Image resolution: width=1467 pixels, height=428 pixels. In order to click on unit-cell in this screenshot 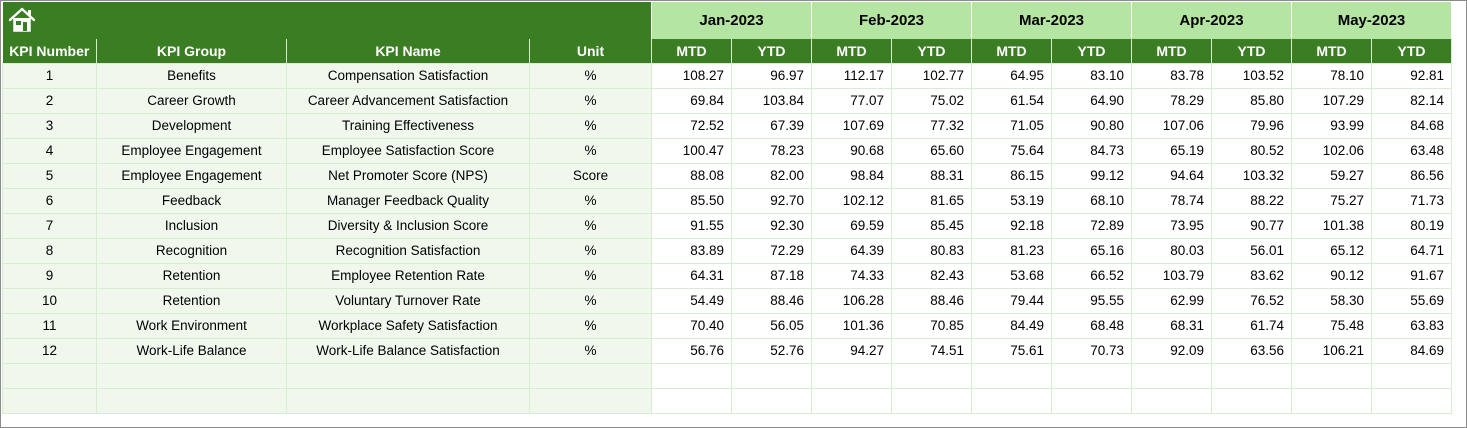, I will do `click(590, 400)`.